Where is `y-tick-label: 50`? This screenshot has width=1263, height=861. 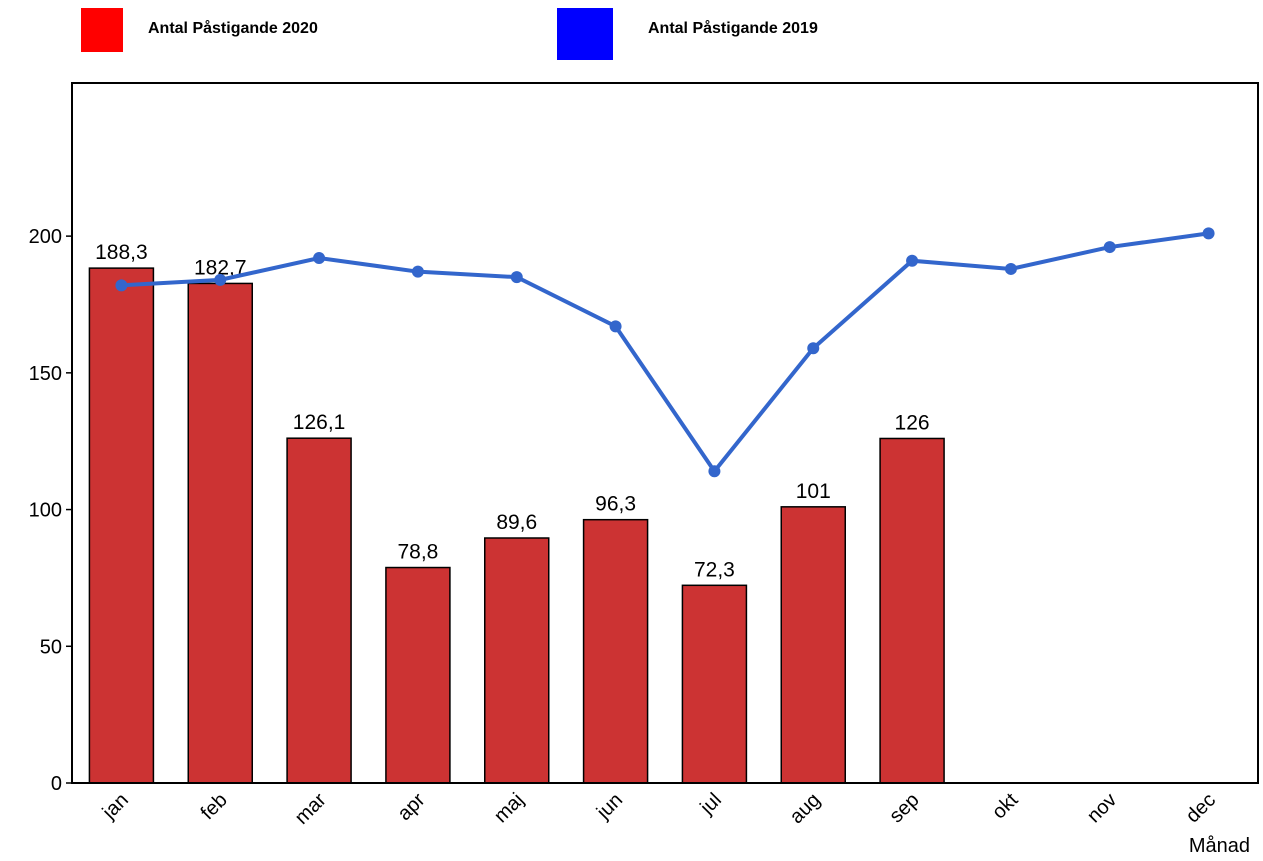
y-tick-label: 50 is located at coordinates (51, 647).